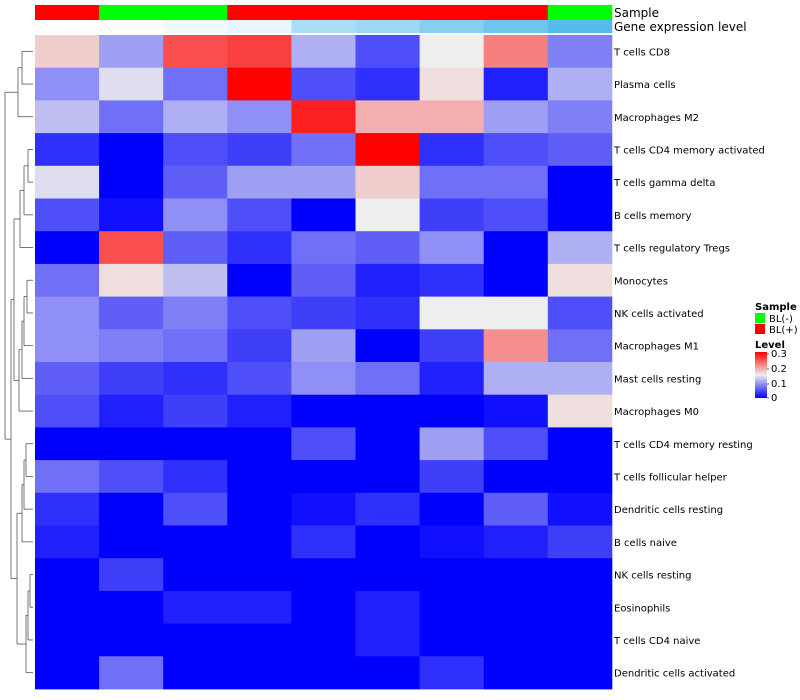 The image size is (800, 700). What do you see at coordinates (781, 319) in the screenshot?
I see `legend-label-bl-neg: BL(-)` at bounding box center [781, 319].